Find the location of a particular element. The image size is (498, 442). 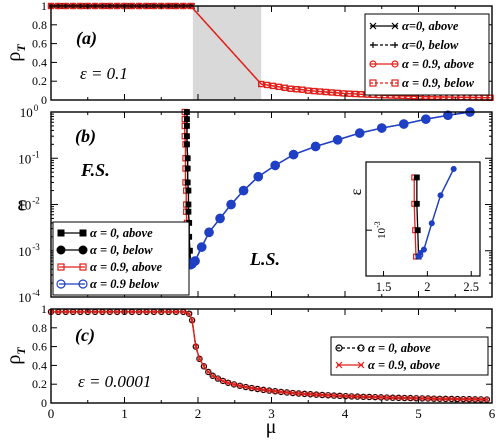

y-tick-label: 0 is located at coordinates (44, 403).